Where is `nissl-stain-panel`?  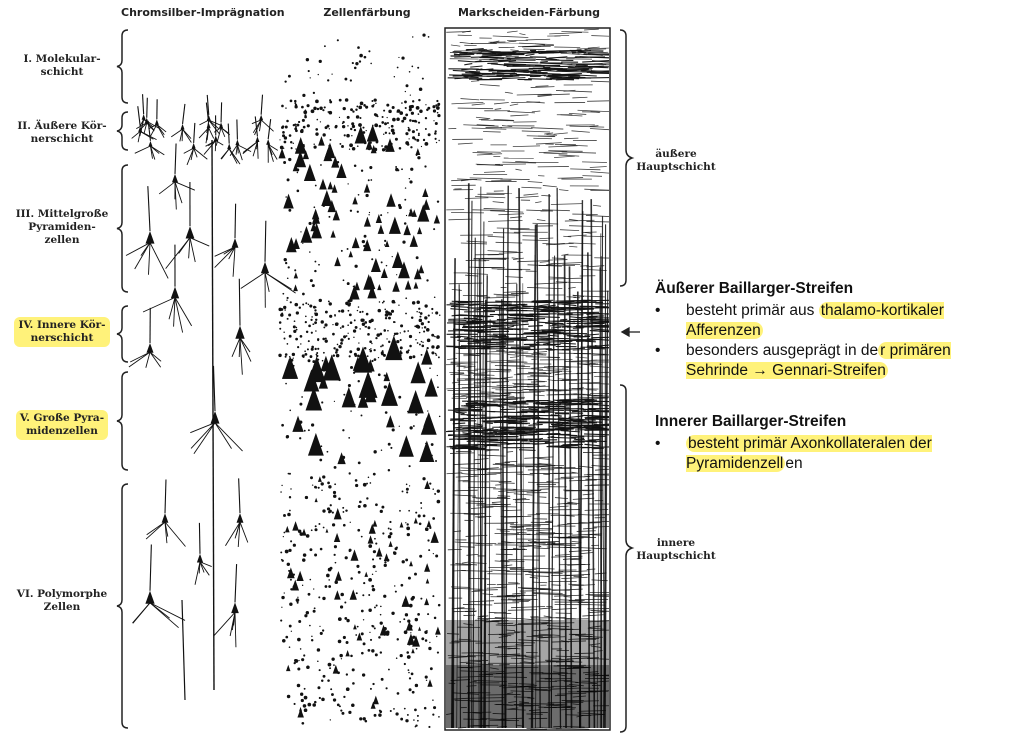
nissl-stain-panel is located at coordinates (359, 380).